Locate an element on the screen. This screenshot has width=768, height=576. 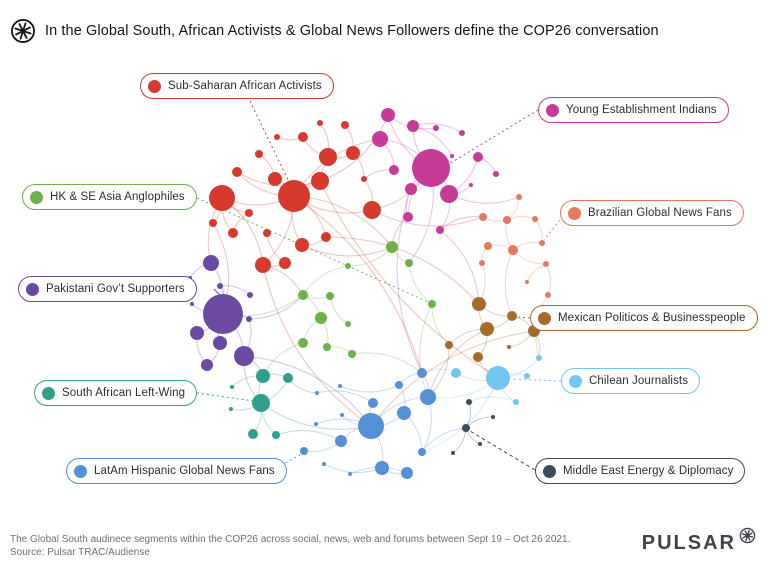
label-connector-brazilian-global-news-fans is located at coordinates (552, 230).